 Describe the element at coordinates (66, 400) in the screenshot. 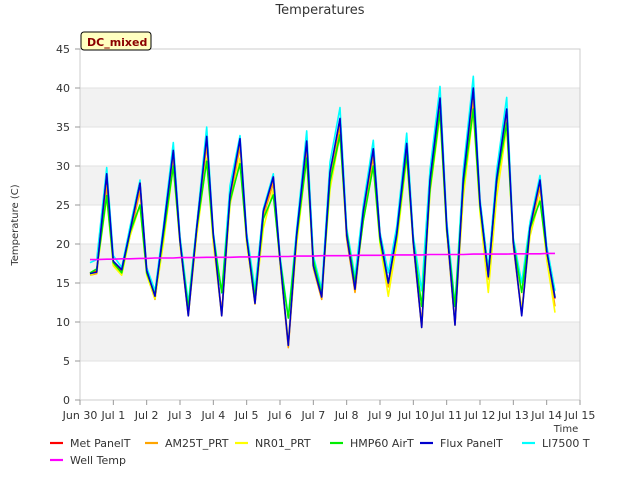

I see `y-tick-label: 0` at that location.